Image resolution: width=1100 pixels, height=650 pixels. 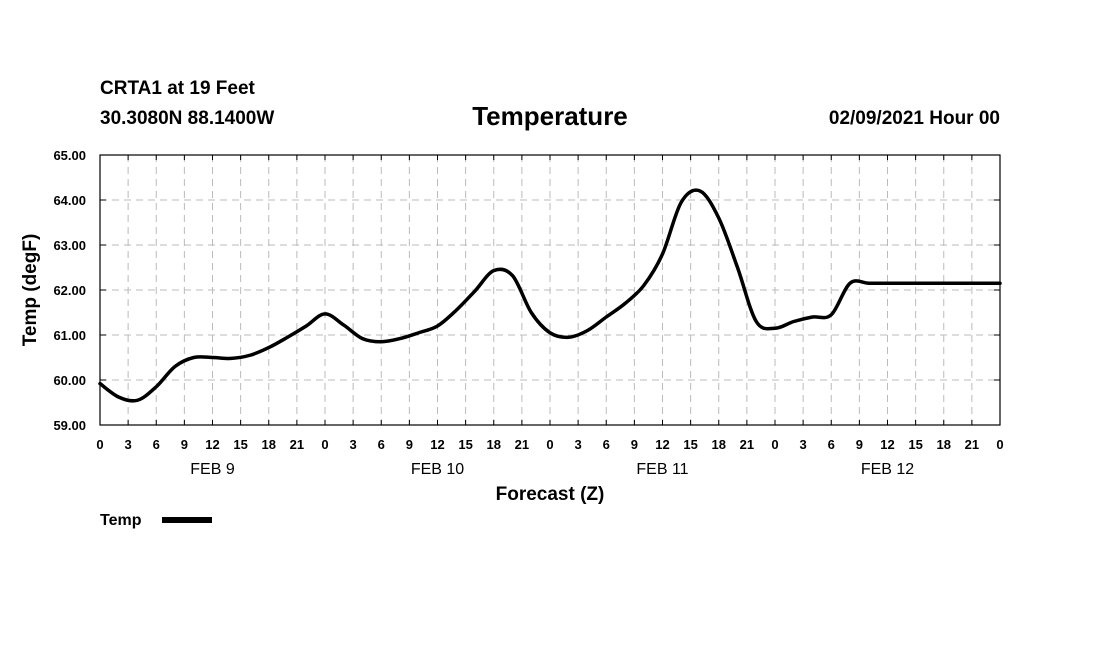 What do you see at coordinates (69, 200) in the screenshot?
I see `y-tick-label: 64.00` at bounding box center [69, 200].